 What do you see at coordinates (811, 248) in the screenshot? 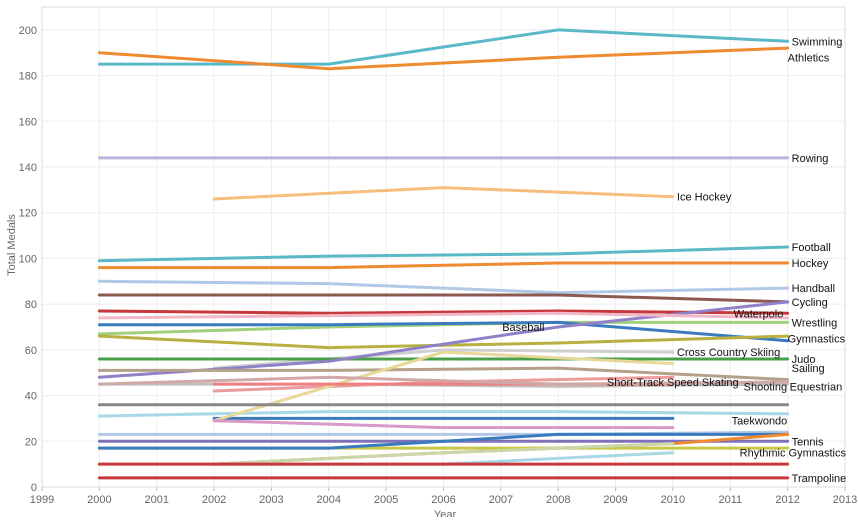
I see `series-label-football: Football` at bounding box center [811, 248].